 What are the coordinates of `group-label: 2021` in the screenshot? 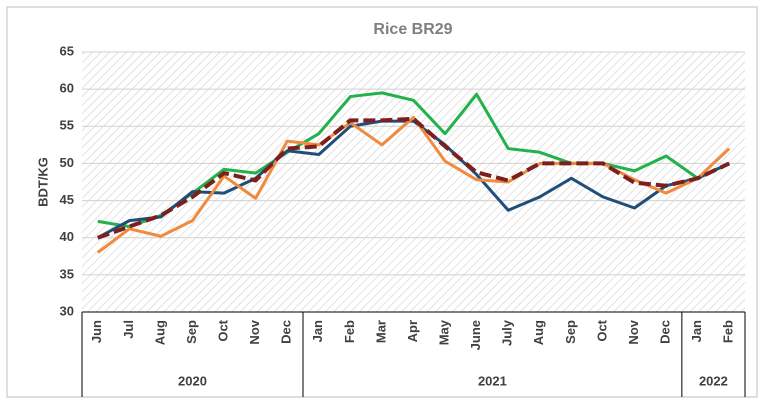 It's located at (492, 380).